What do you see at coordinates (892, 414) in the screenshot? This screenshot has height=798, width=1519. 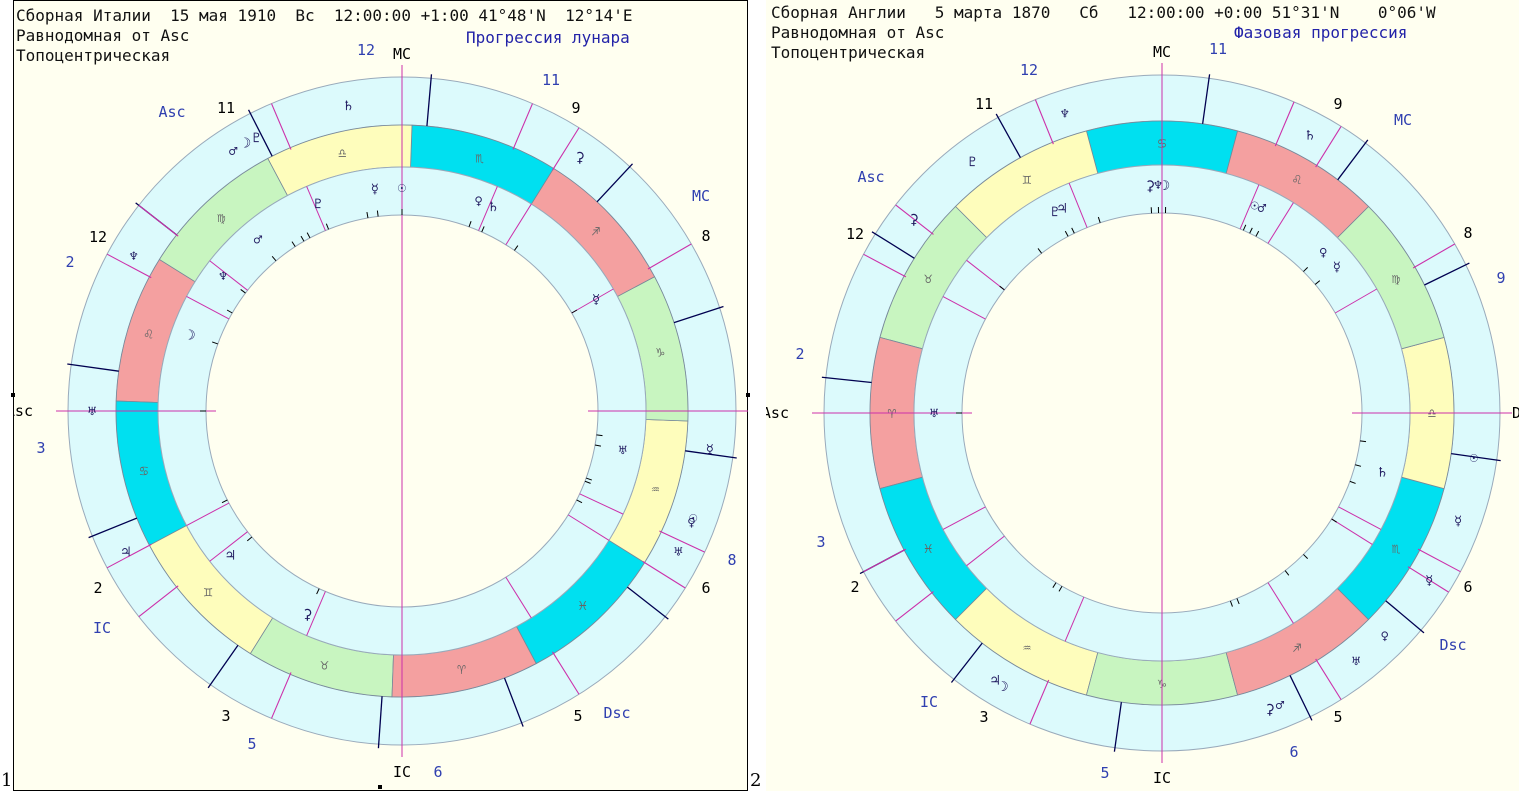 I see `aries-icon: ♈` at bounding box center [892, 414].